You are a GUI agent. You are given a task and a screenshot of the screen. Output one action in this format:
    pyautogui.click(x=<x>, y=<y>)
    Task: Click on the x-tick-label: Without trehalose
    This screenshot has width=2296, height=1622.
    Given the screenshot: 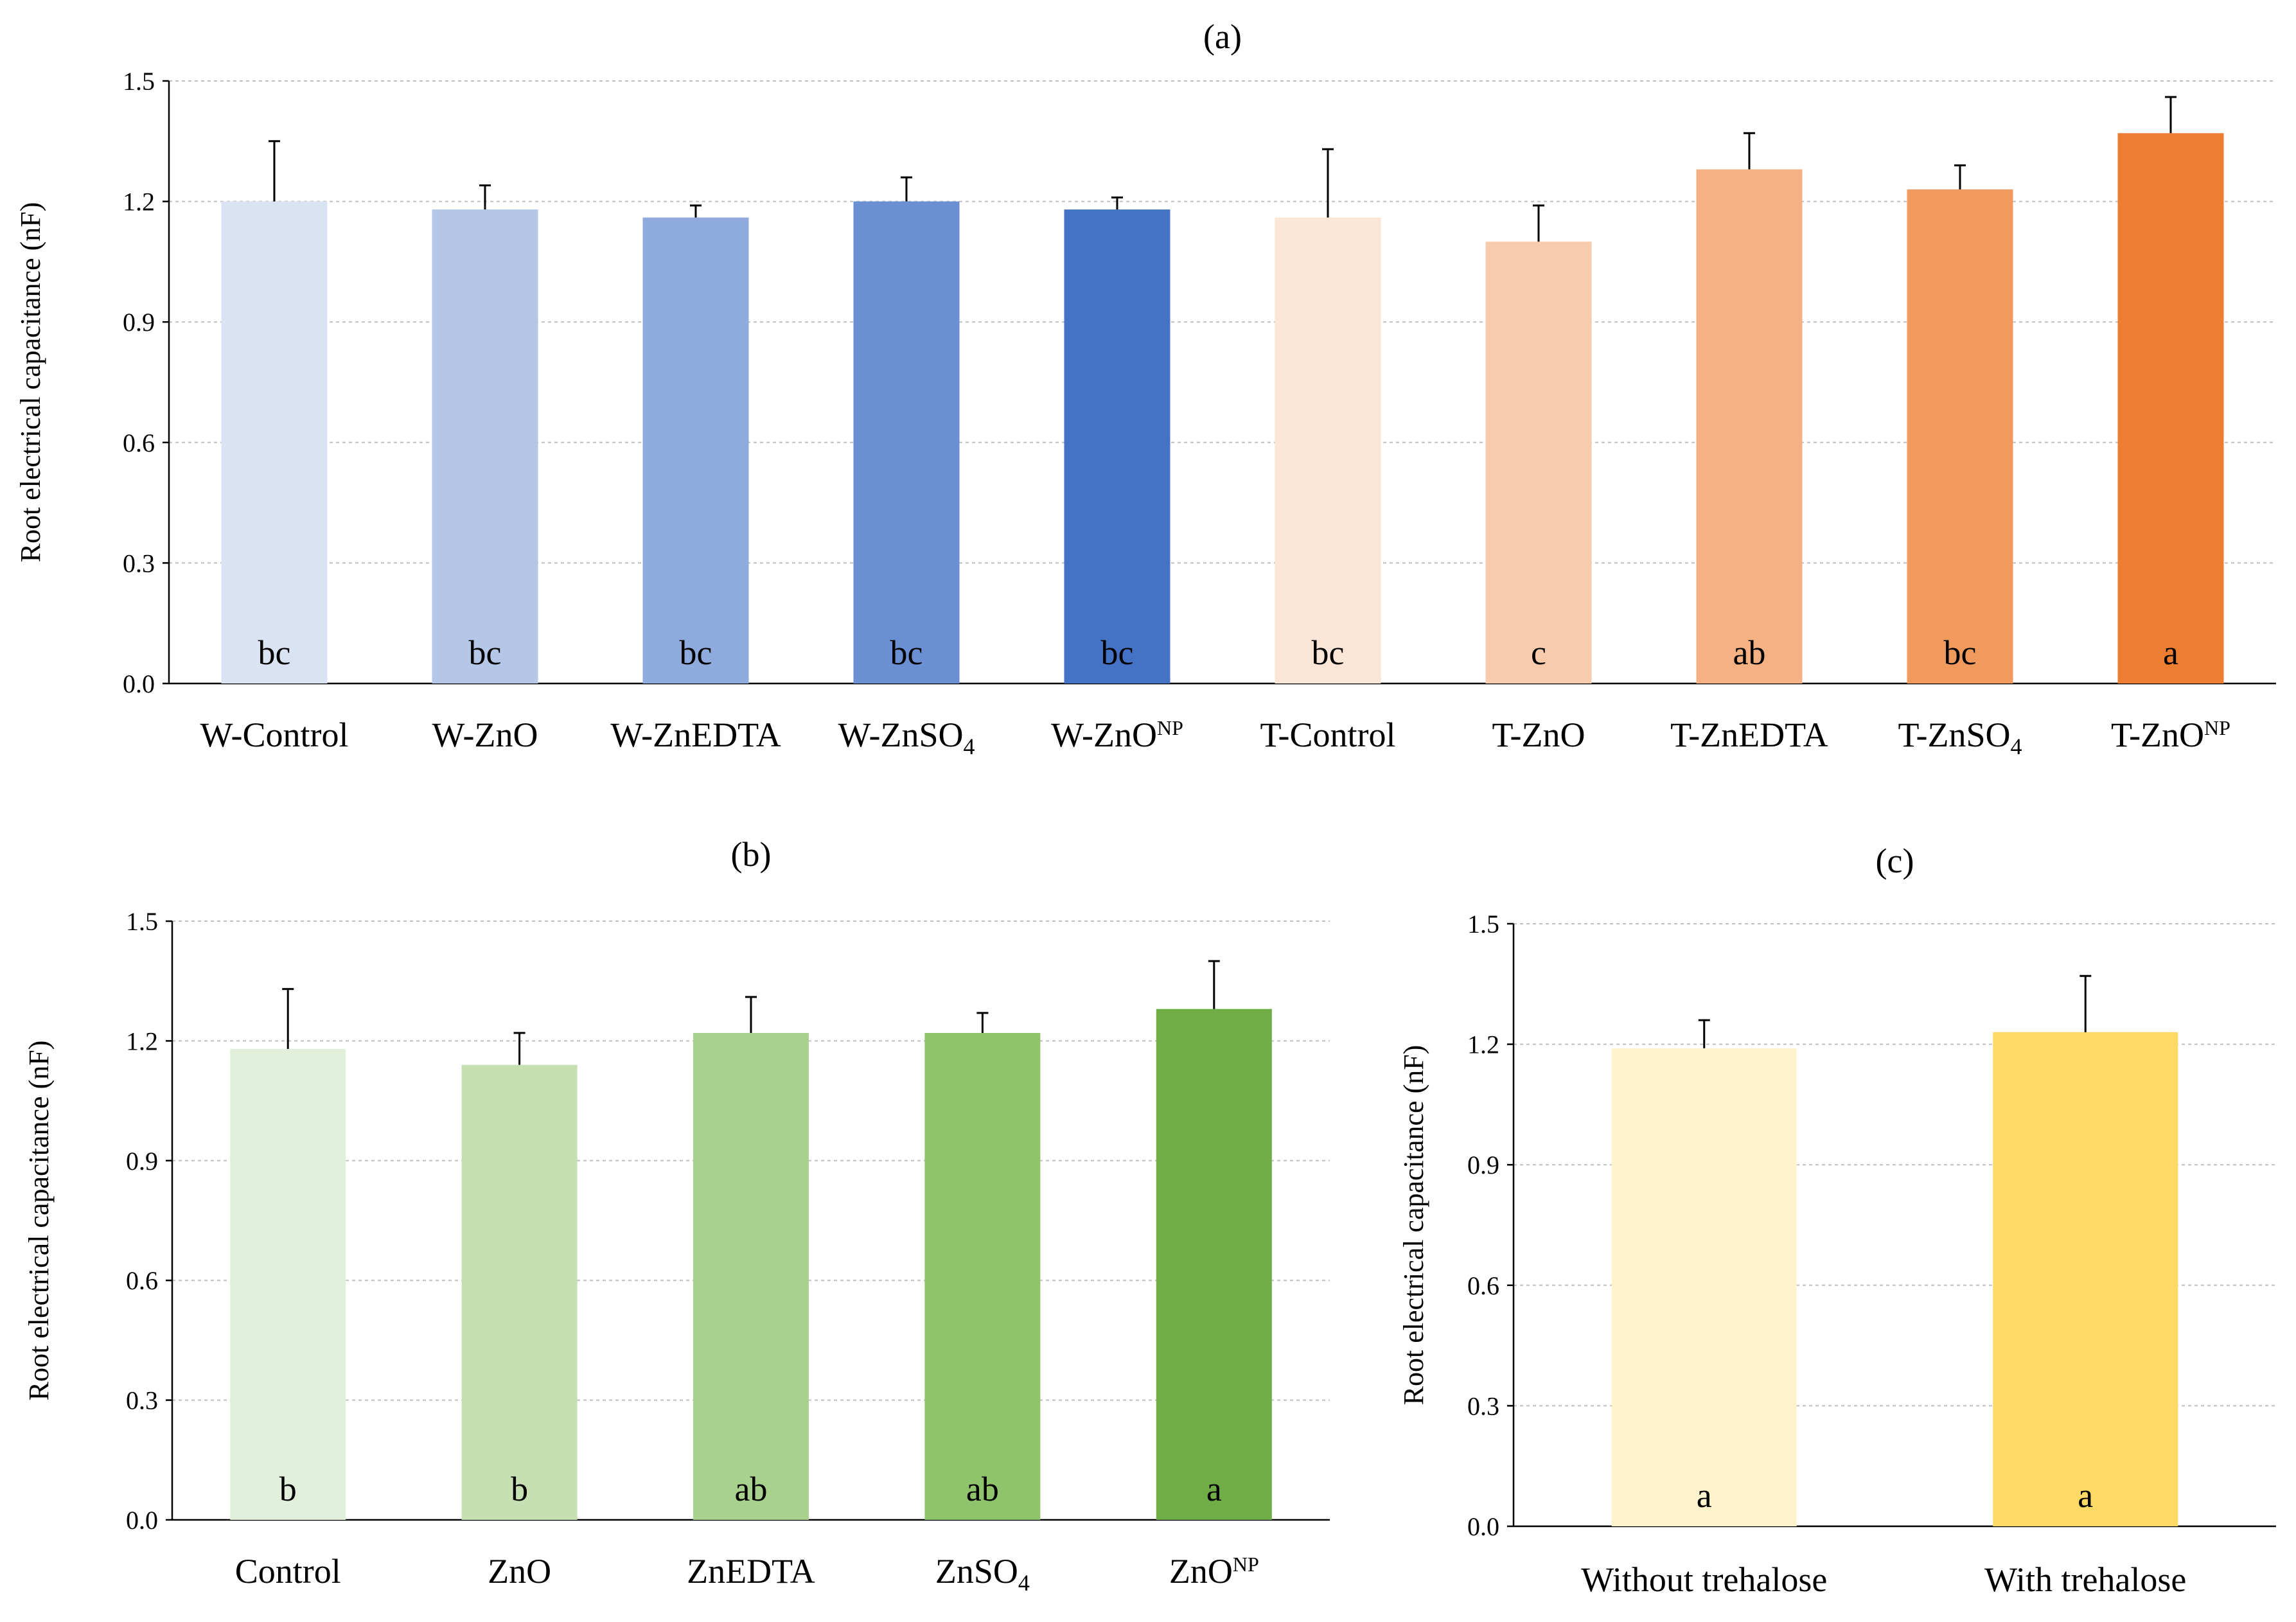 What is the action you would take?
    pyautogui.click(x=1704, y=1579)
    